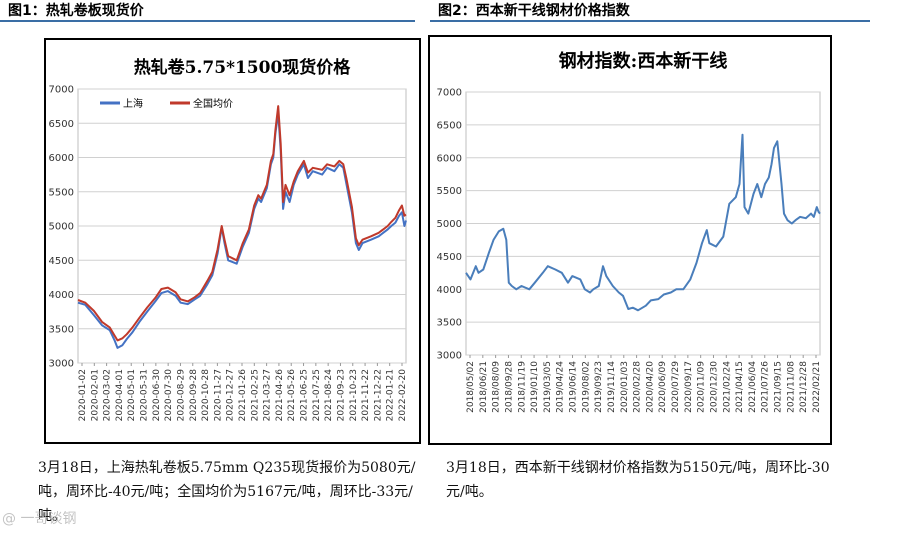 Image resolution: width=900 pixels, height=535 pixels. What do you see at coordinates (292, 395) in the screenshot?
I see `x-tick-label: 2021-05-26` at bounding box center [292, 395].